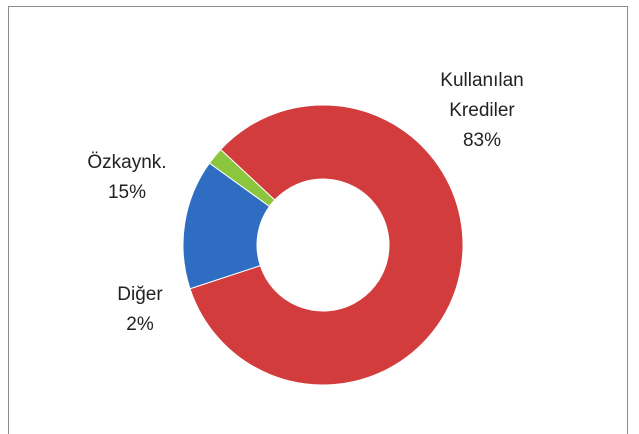  What do you see at coordinates (127, 178) in the screenshot?
I see `slice-label: Özkaynk. 15%` at bounding box center [127, 178].